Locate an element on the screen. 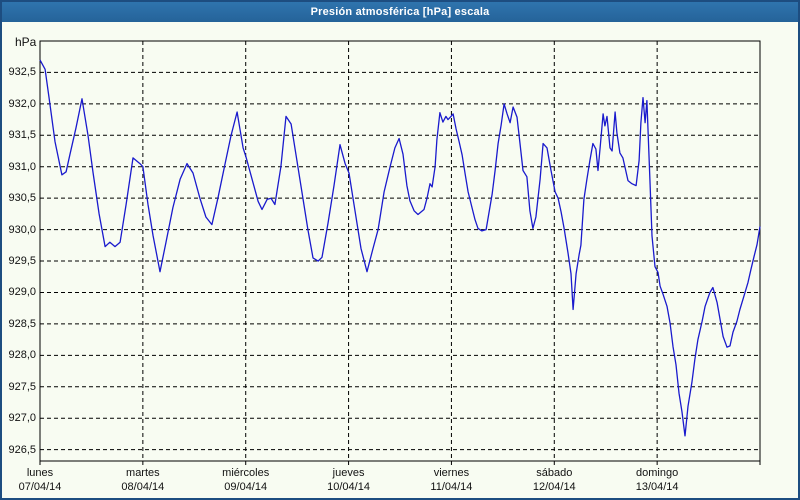  x-axis-day-label: jueves 10/04/14 is located at coordinates (349, 480).